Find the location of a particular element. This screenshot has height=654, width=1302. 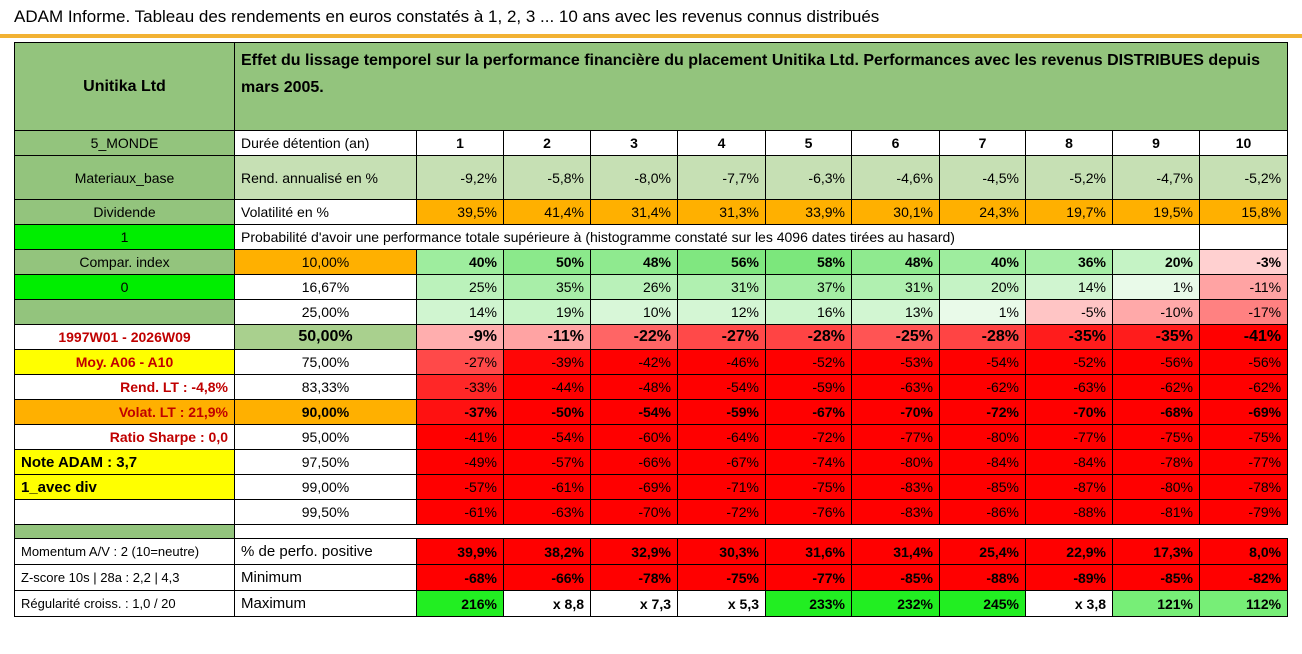

volatility-cell: 31,4% is located at coordinates (634, 212).